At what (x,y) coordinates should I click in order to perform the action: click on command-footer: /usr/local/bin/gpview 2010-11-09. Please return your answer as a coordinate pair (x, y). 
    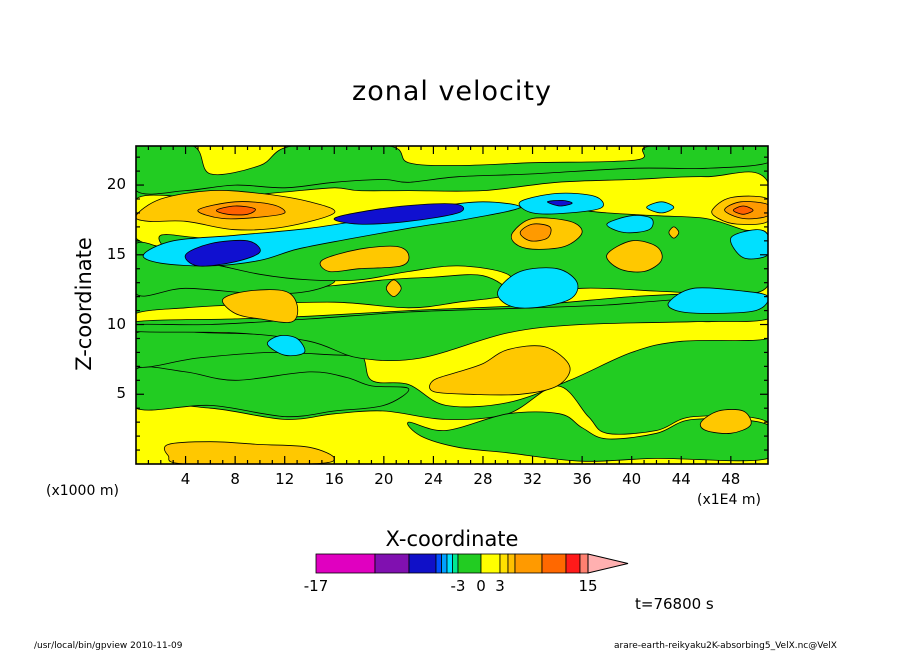
    Looking at the image, I should click on (108, 646).